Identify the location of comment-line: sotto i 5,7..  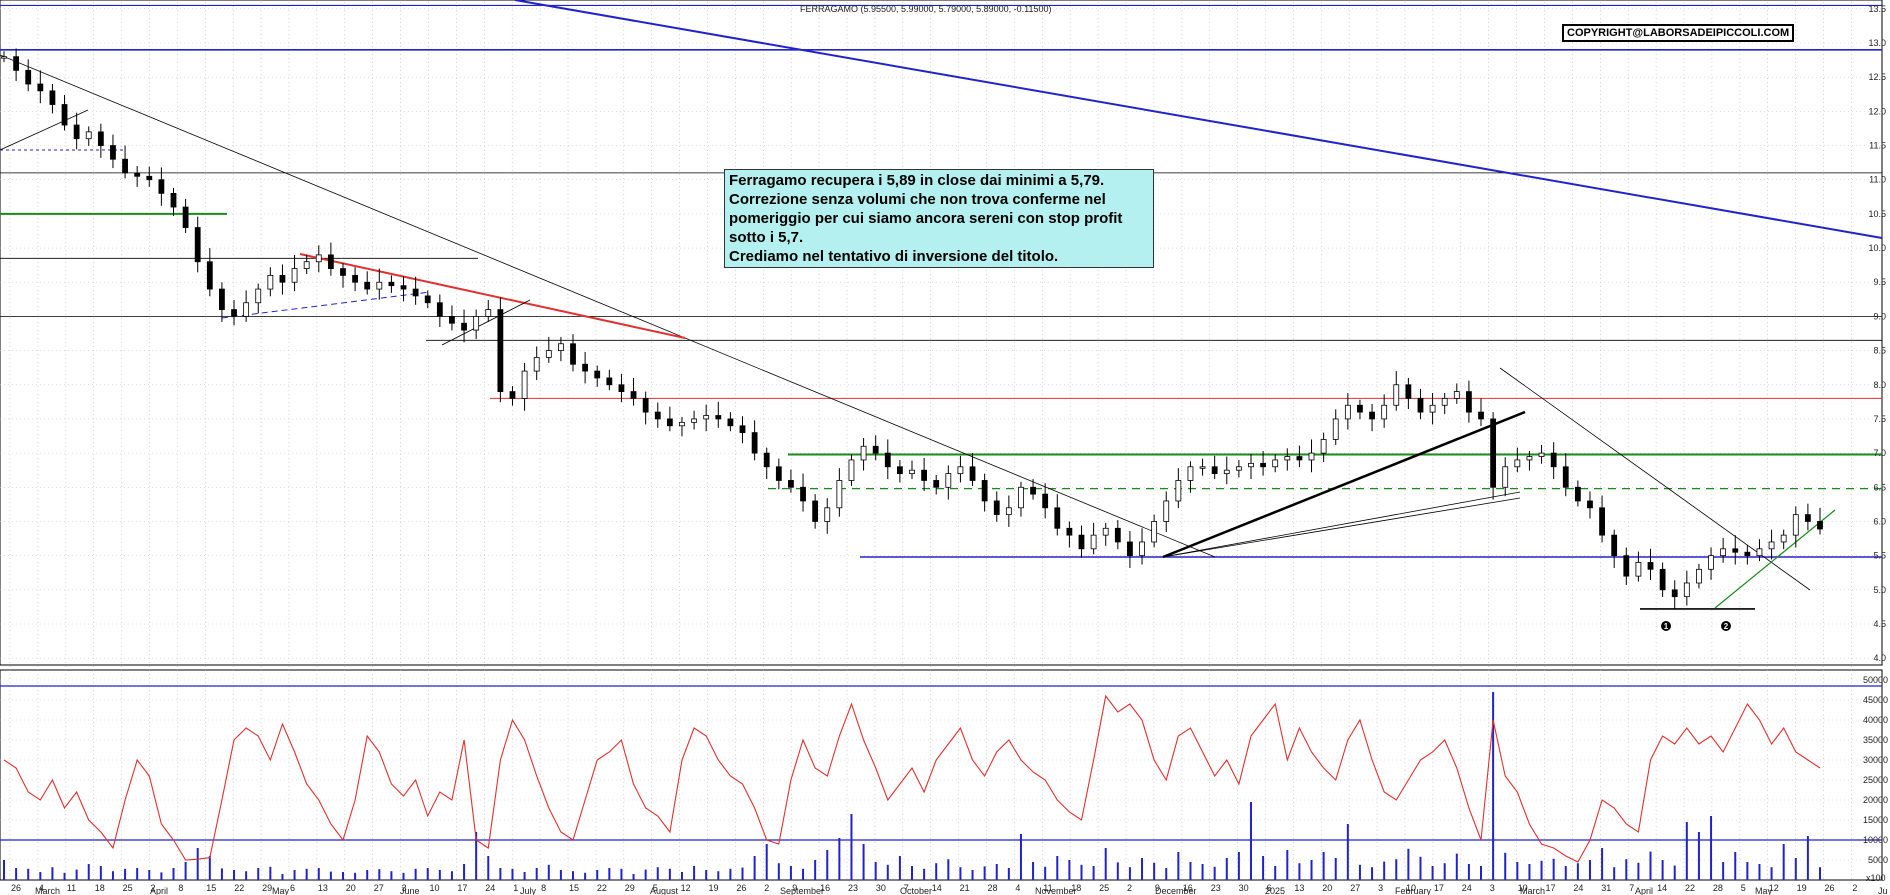
(766, 237).